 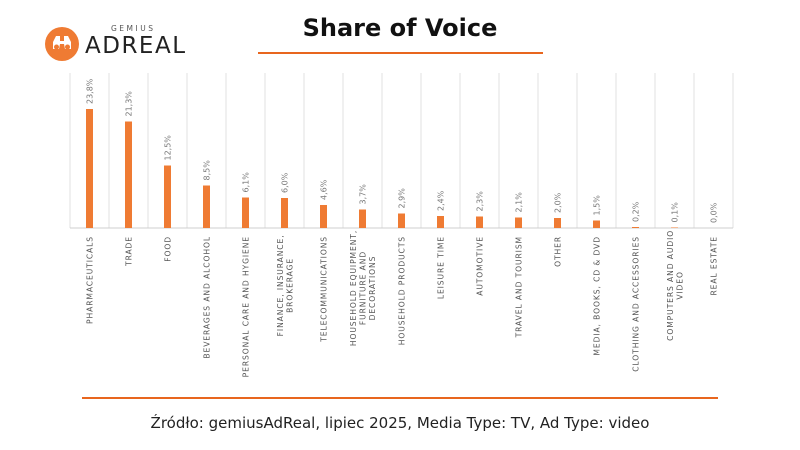 What do you see at coordinates (62, 44) in the screenshot?
I see `binoculars-icon` at bounding box center [62, 44].